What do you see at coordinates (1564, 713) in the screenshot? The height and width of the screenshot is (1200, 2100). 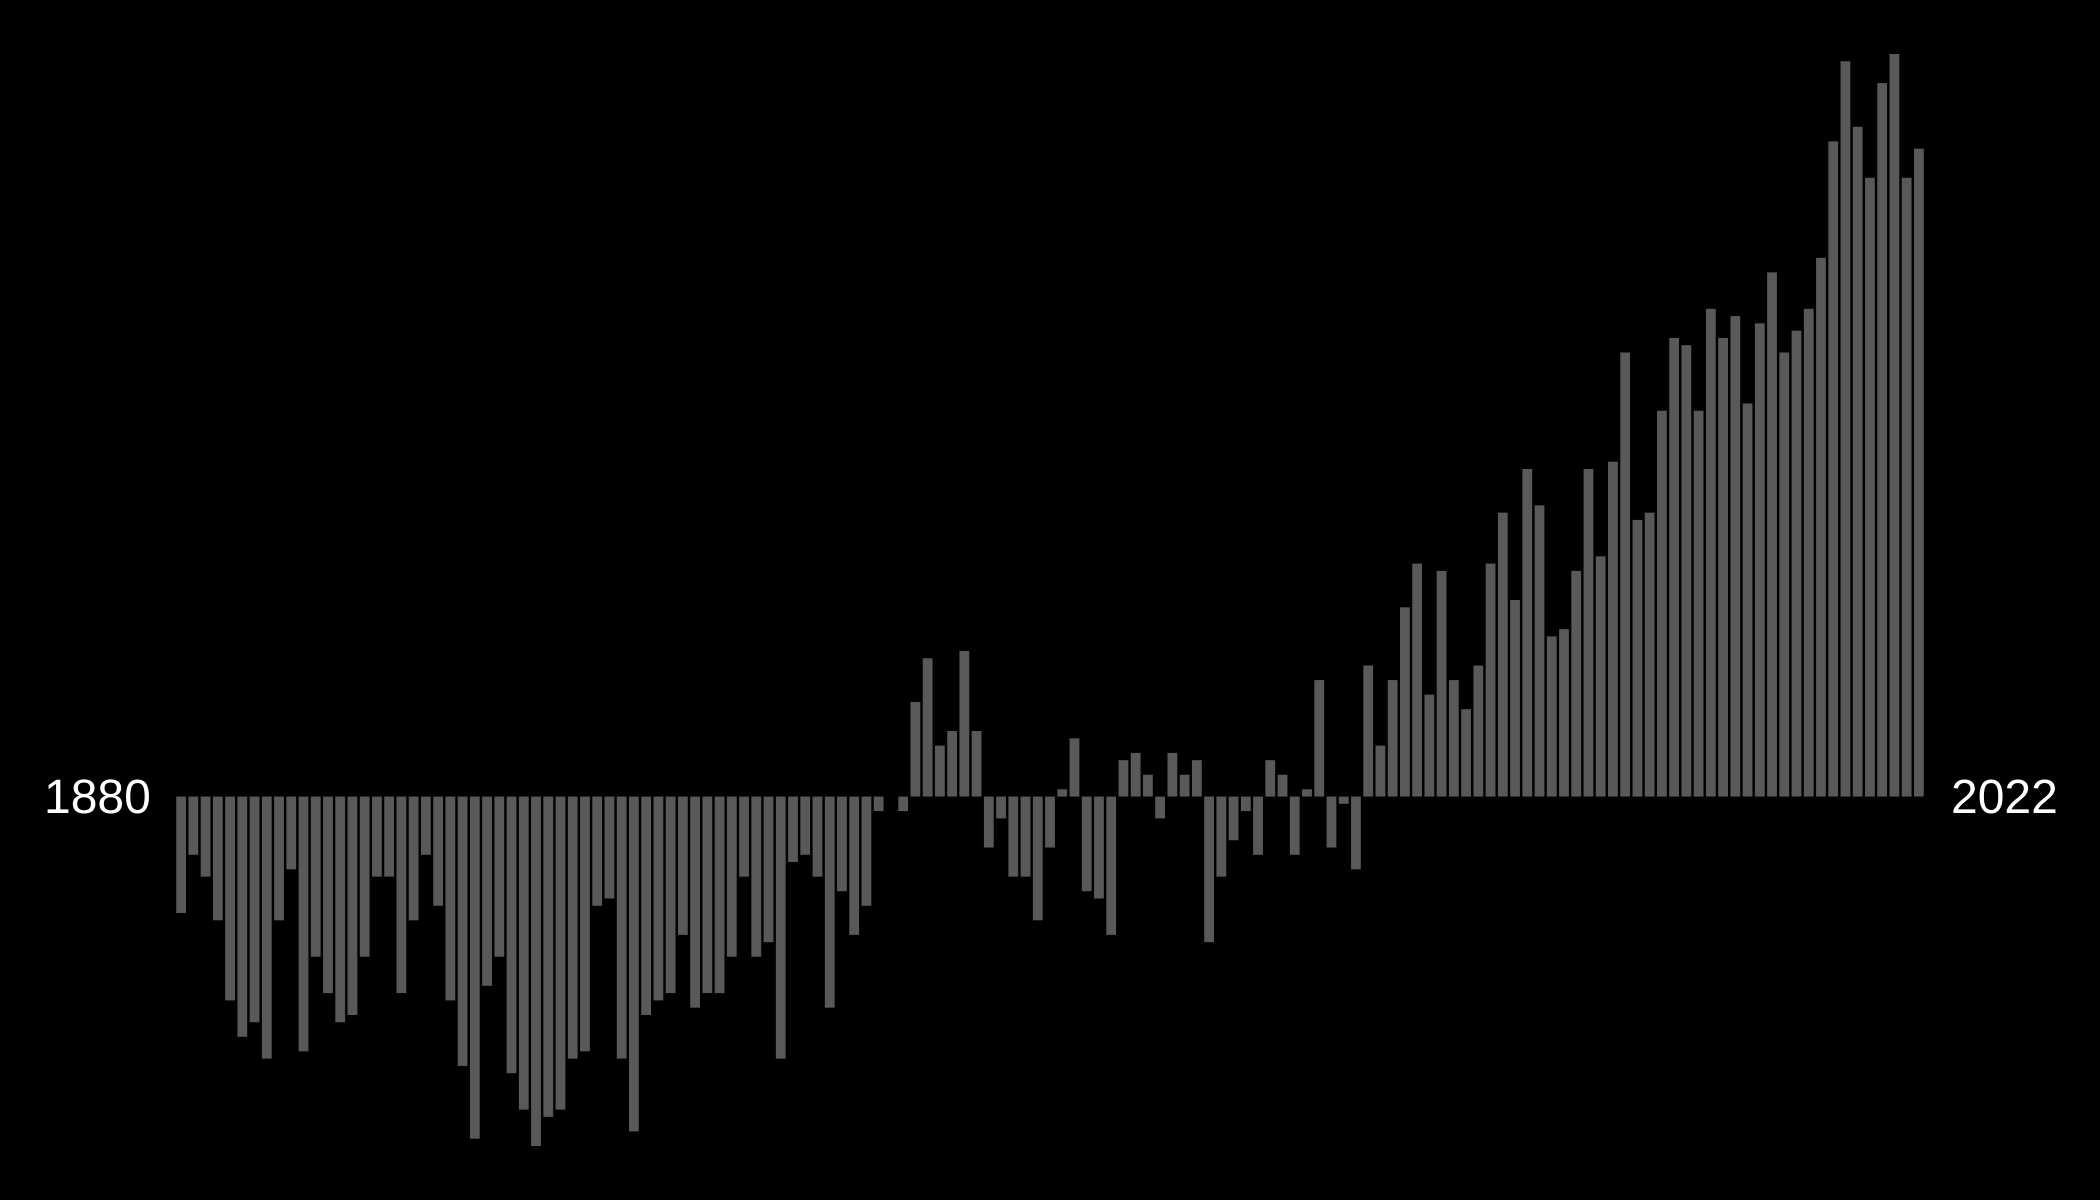 I see `bar-1993` at bounding box center [1564, 713].